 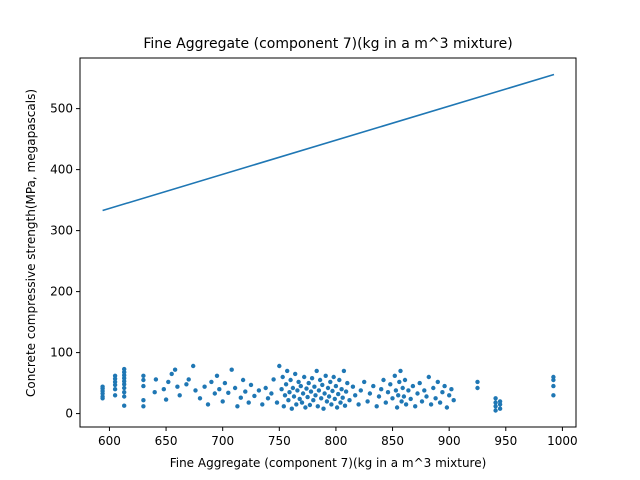 What do you see at coordinates (69, 414) in the screenshot?
I see `y-tick-label: 0` at bounding box center [69, 414].